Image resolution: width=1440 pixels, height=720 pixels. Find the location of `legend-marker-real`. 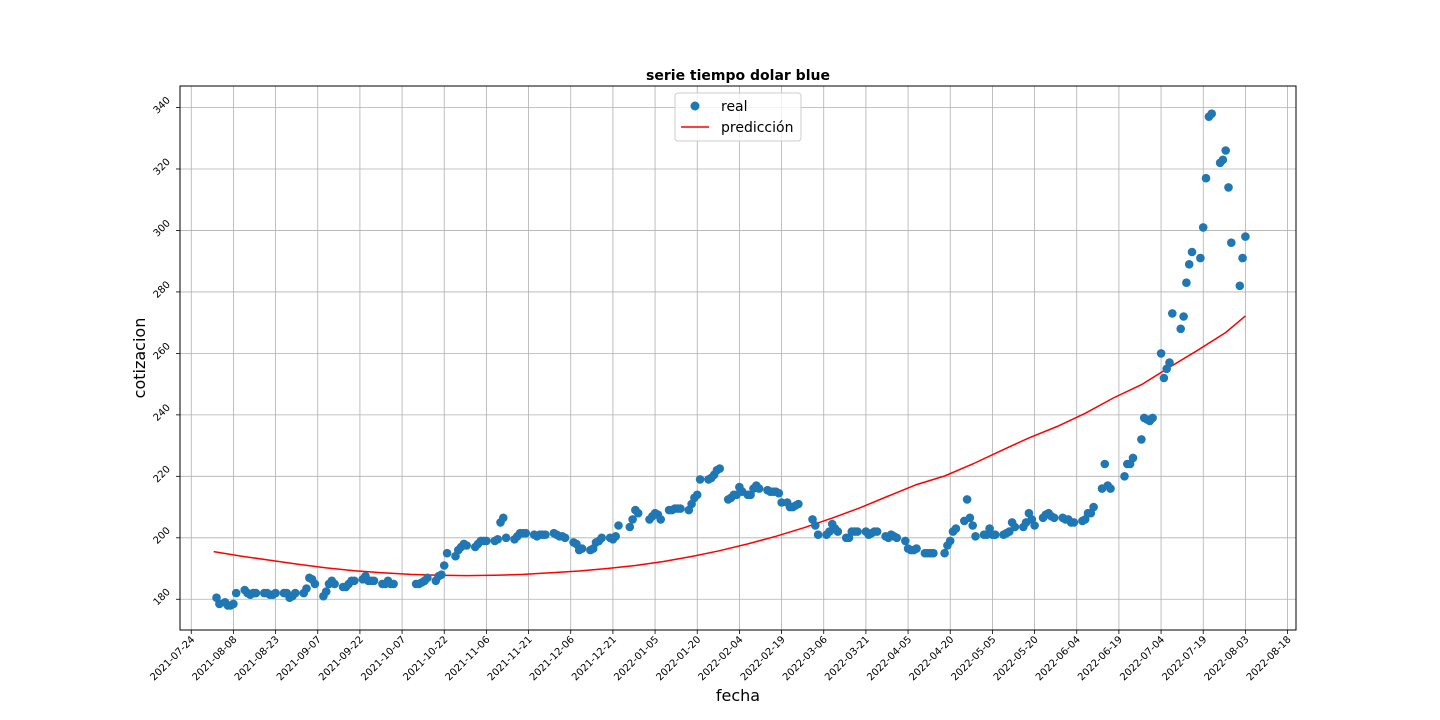

legend-marker-real is located at coordinates (695, 106).